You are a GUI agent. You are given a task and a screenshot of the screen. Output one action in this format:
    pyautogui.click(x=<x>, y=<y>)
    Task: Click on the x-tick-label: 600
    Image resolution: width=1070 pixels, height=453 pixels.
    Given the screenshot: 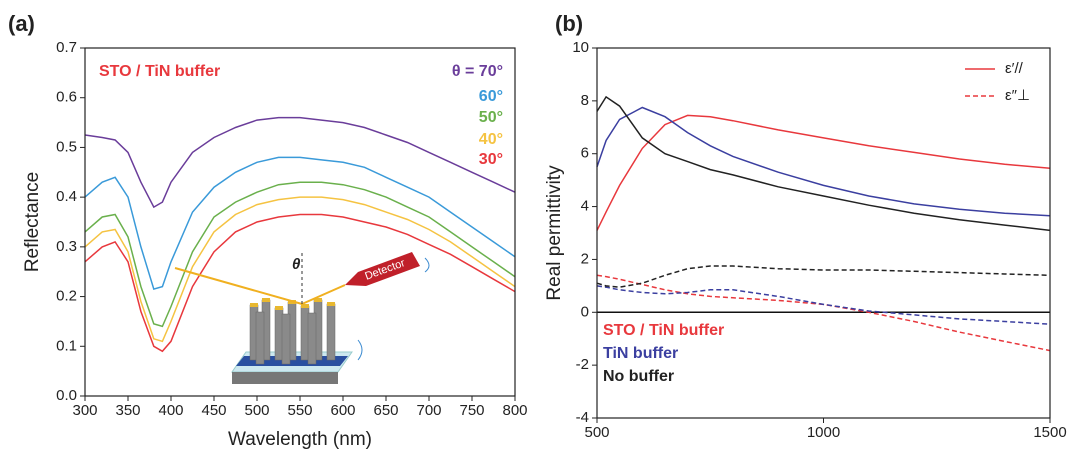 What is the action you would take?
    pyautogui.click(x=342, y=410)
    